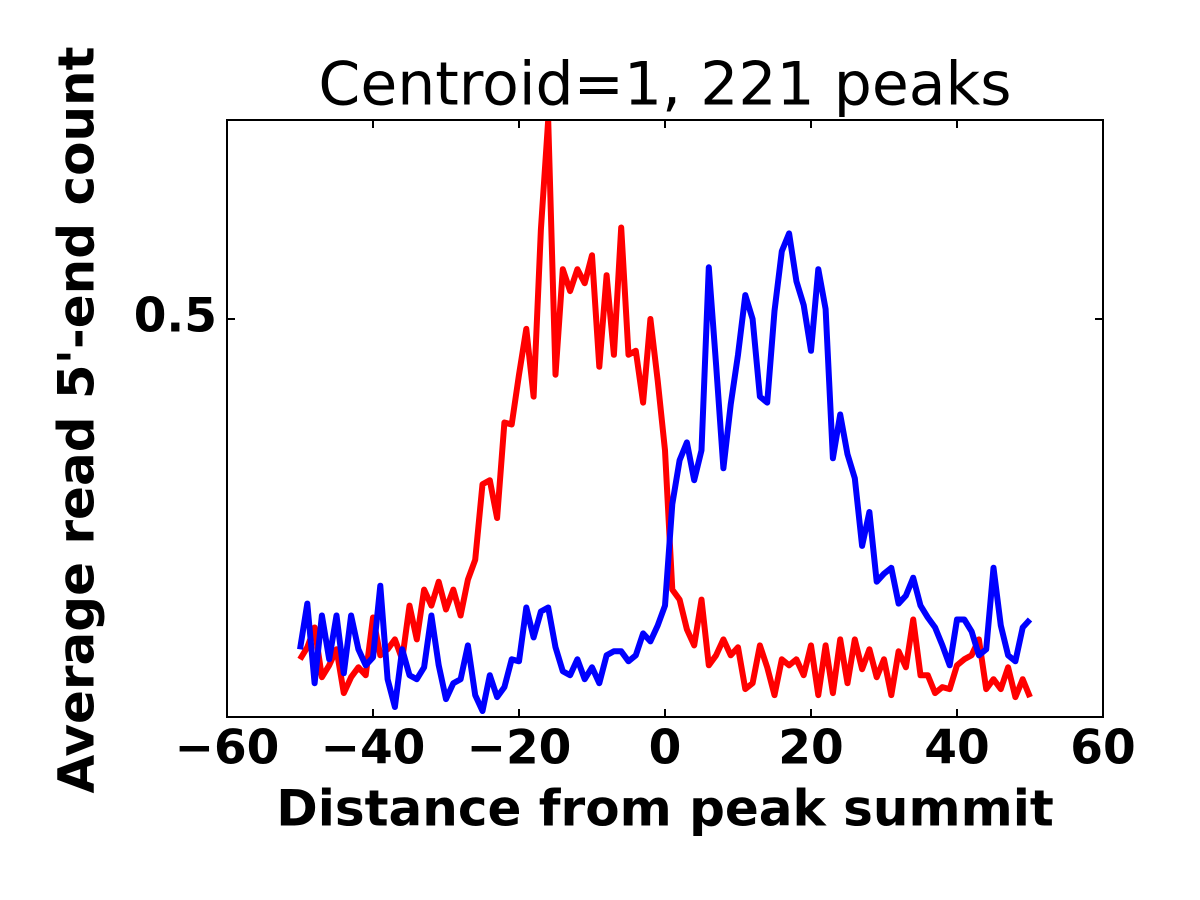 The image size is (1200, 900). I want to click on x-tick-label: 40, so click(956, 748).